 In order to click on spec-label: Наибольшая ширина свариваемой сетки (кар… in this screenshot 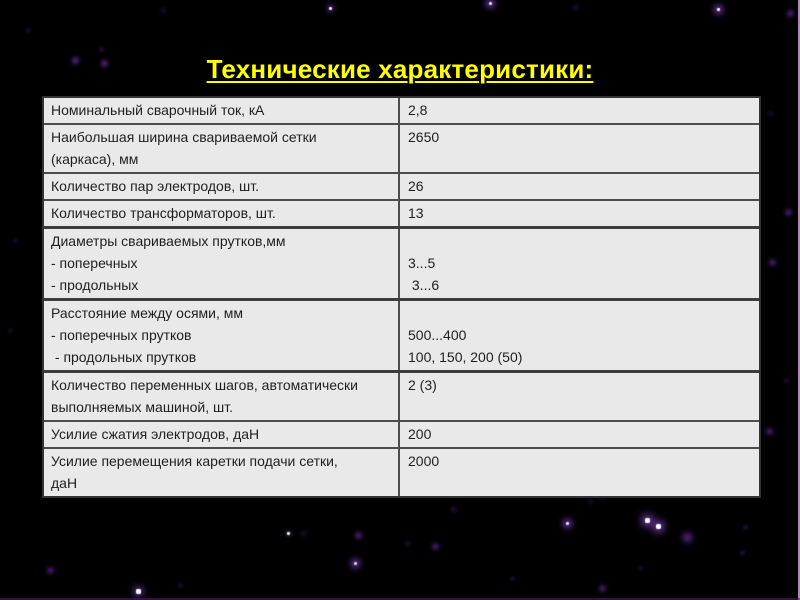, I will do `click(222, 148)`.